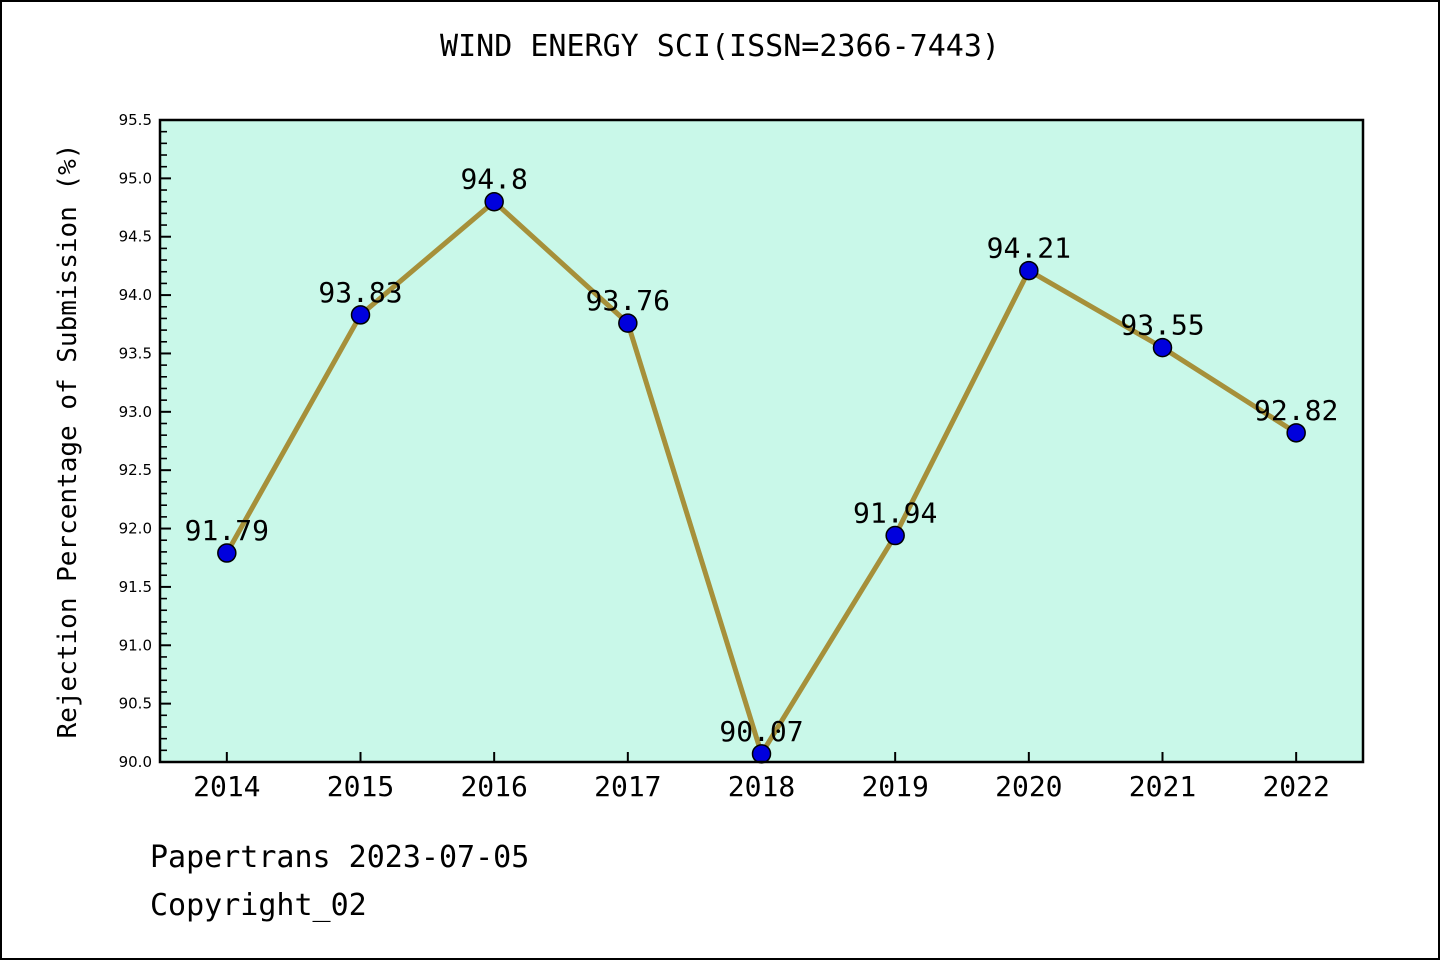  What do you see at coordinates (627, 786) in the screenshot?
I see `x-axis-tick-label: 2017` at bounding box center [627, 786].